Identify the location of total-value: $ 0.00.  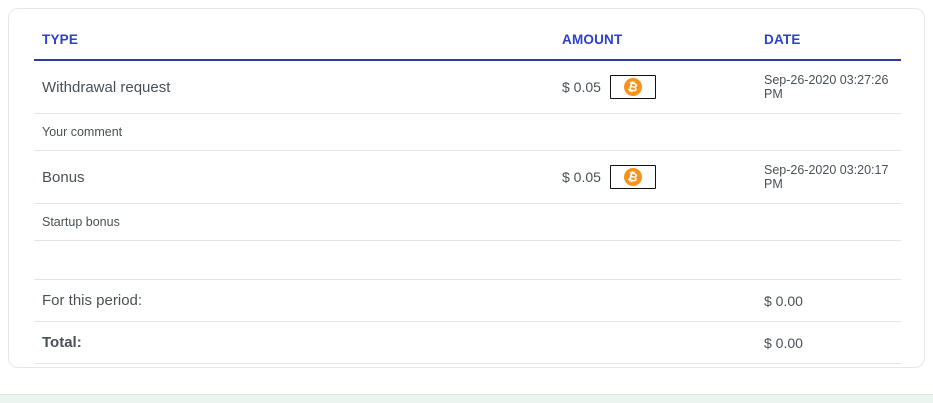
(828, 342).